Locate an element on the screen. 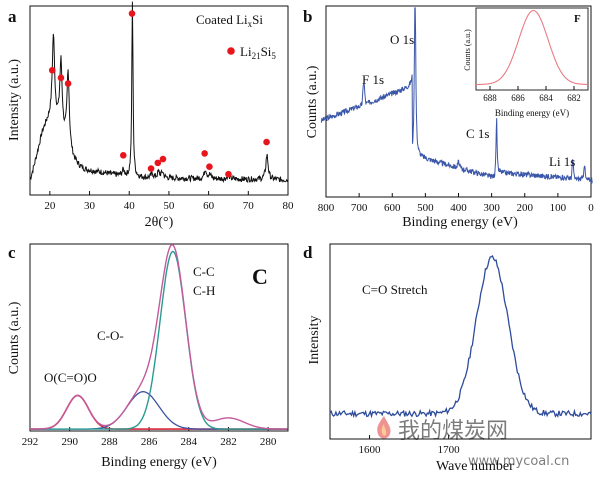  panel-b-xlabel: Binding energy (eV) is located at coordinates (460, 222).